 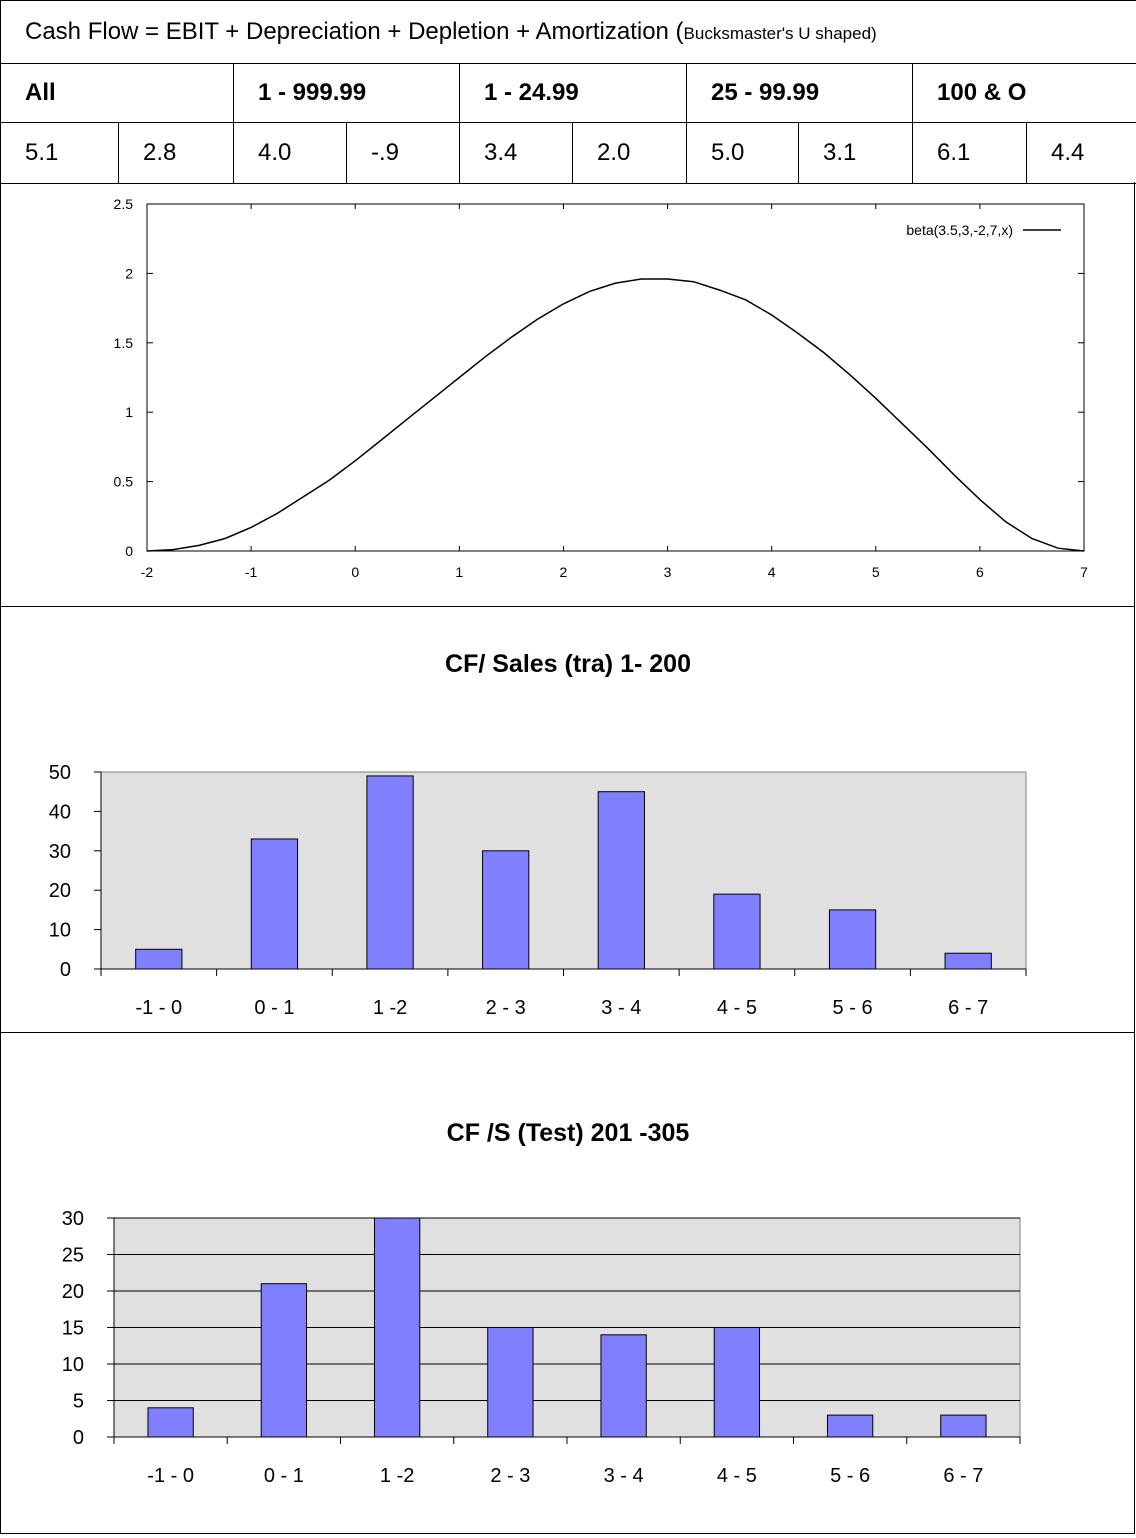 I want to click on value-cell: 4.0, so click(x=290, y=153).